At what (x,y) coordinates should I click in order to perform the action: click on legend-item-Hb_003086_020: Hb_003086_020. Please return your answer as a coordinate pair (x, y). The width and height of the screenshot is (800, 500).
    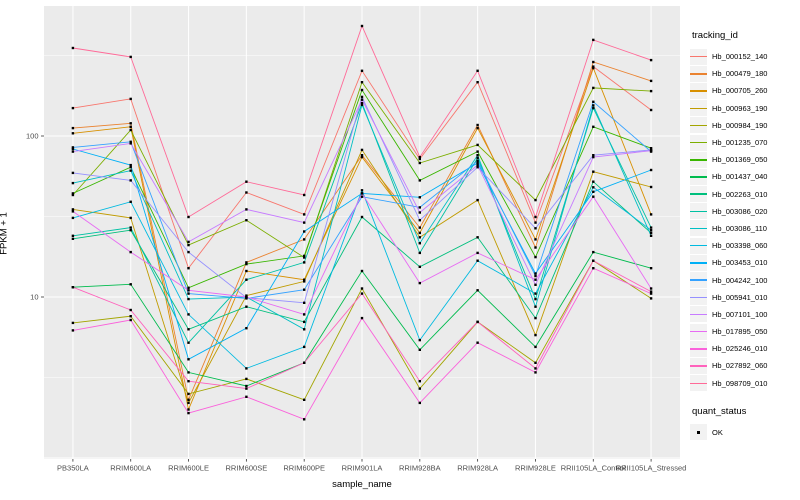
    Looking at the image, I should click on (744, 211).